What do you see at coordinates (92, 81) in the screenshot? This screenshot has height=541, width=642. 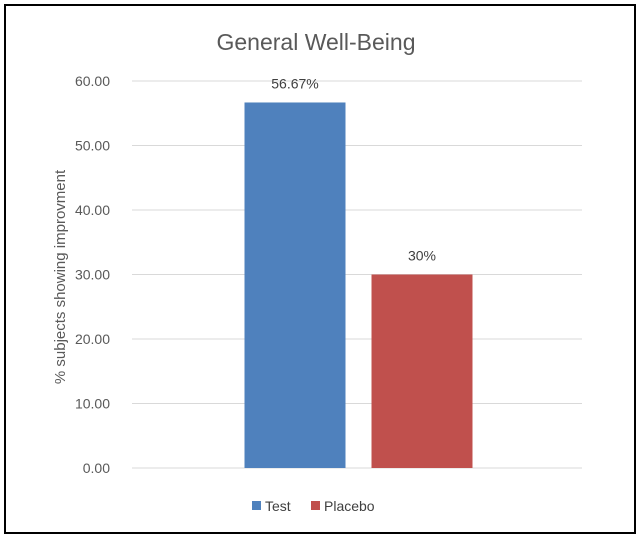 I see `y-tick-label: 60.00` at bounding box center [92, 81].